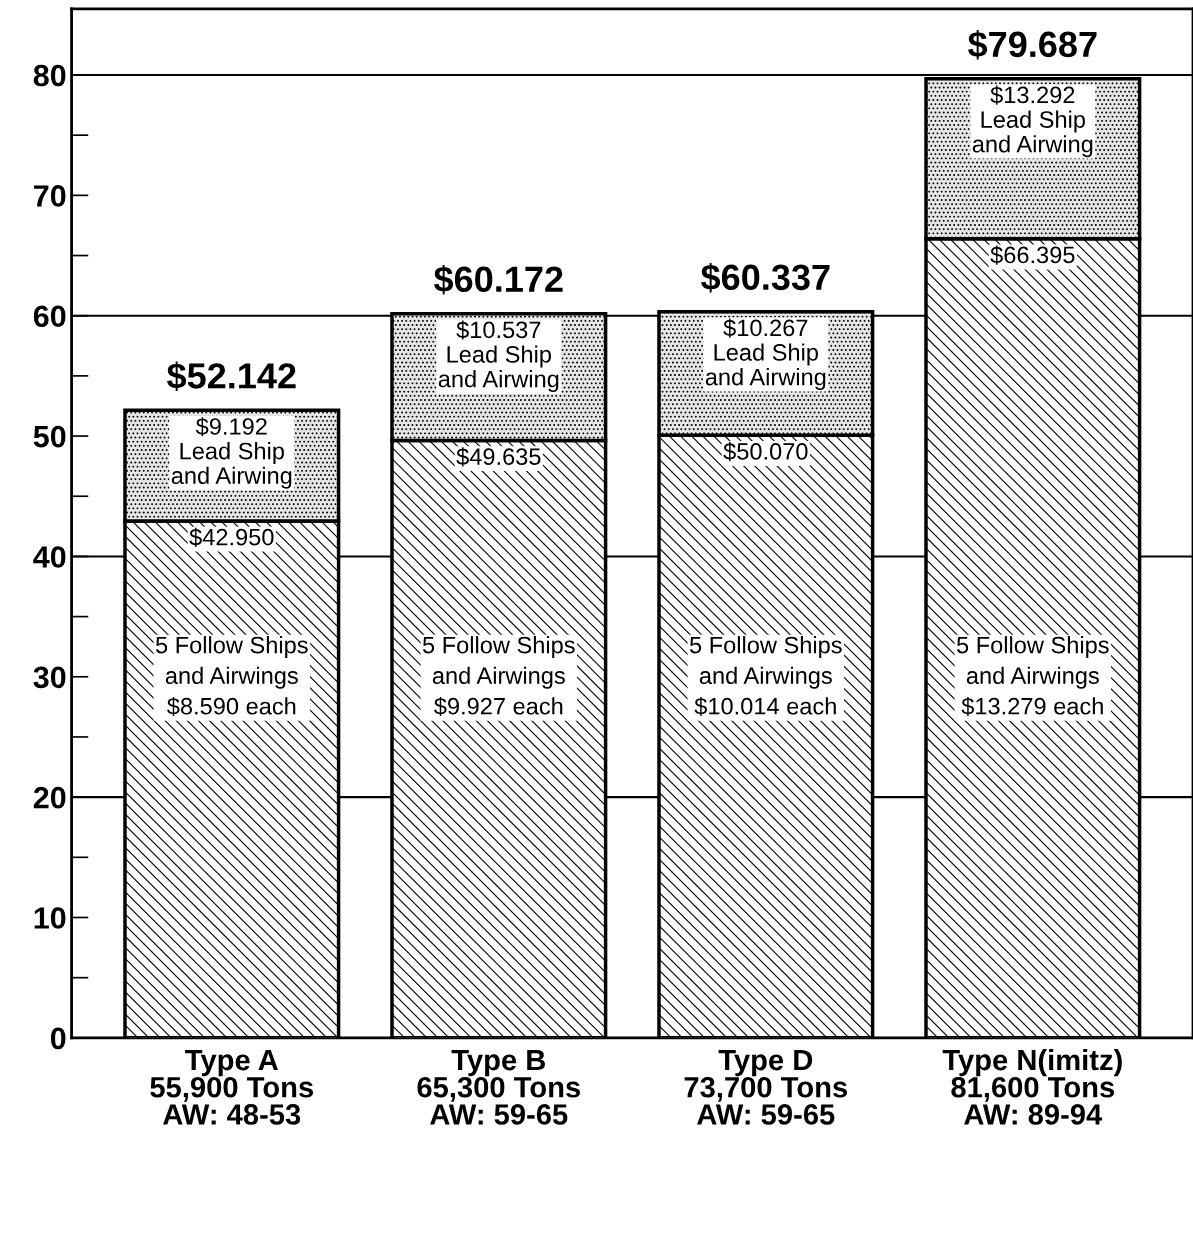 The height and width of the screenshot is (1258, 1193). What do you see at coordinates (765, 676) in the screenshot?
I see `annotation: 5 Follow Ships and Airwings $10.014 each` at bounding box center [765, 676].